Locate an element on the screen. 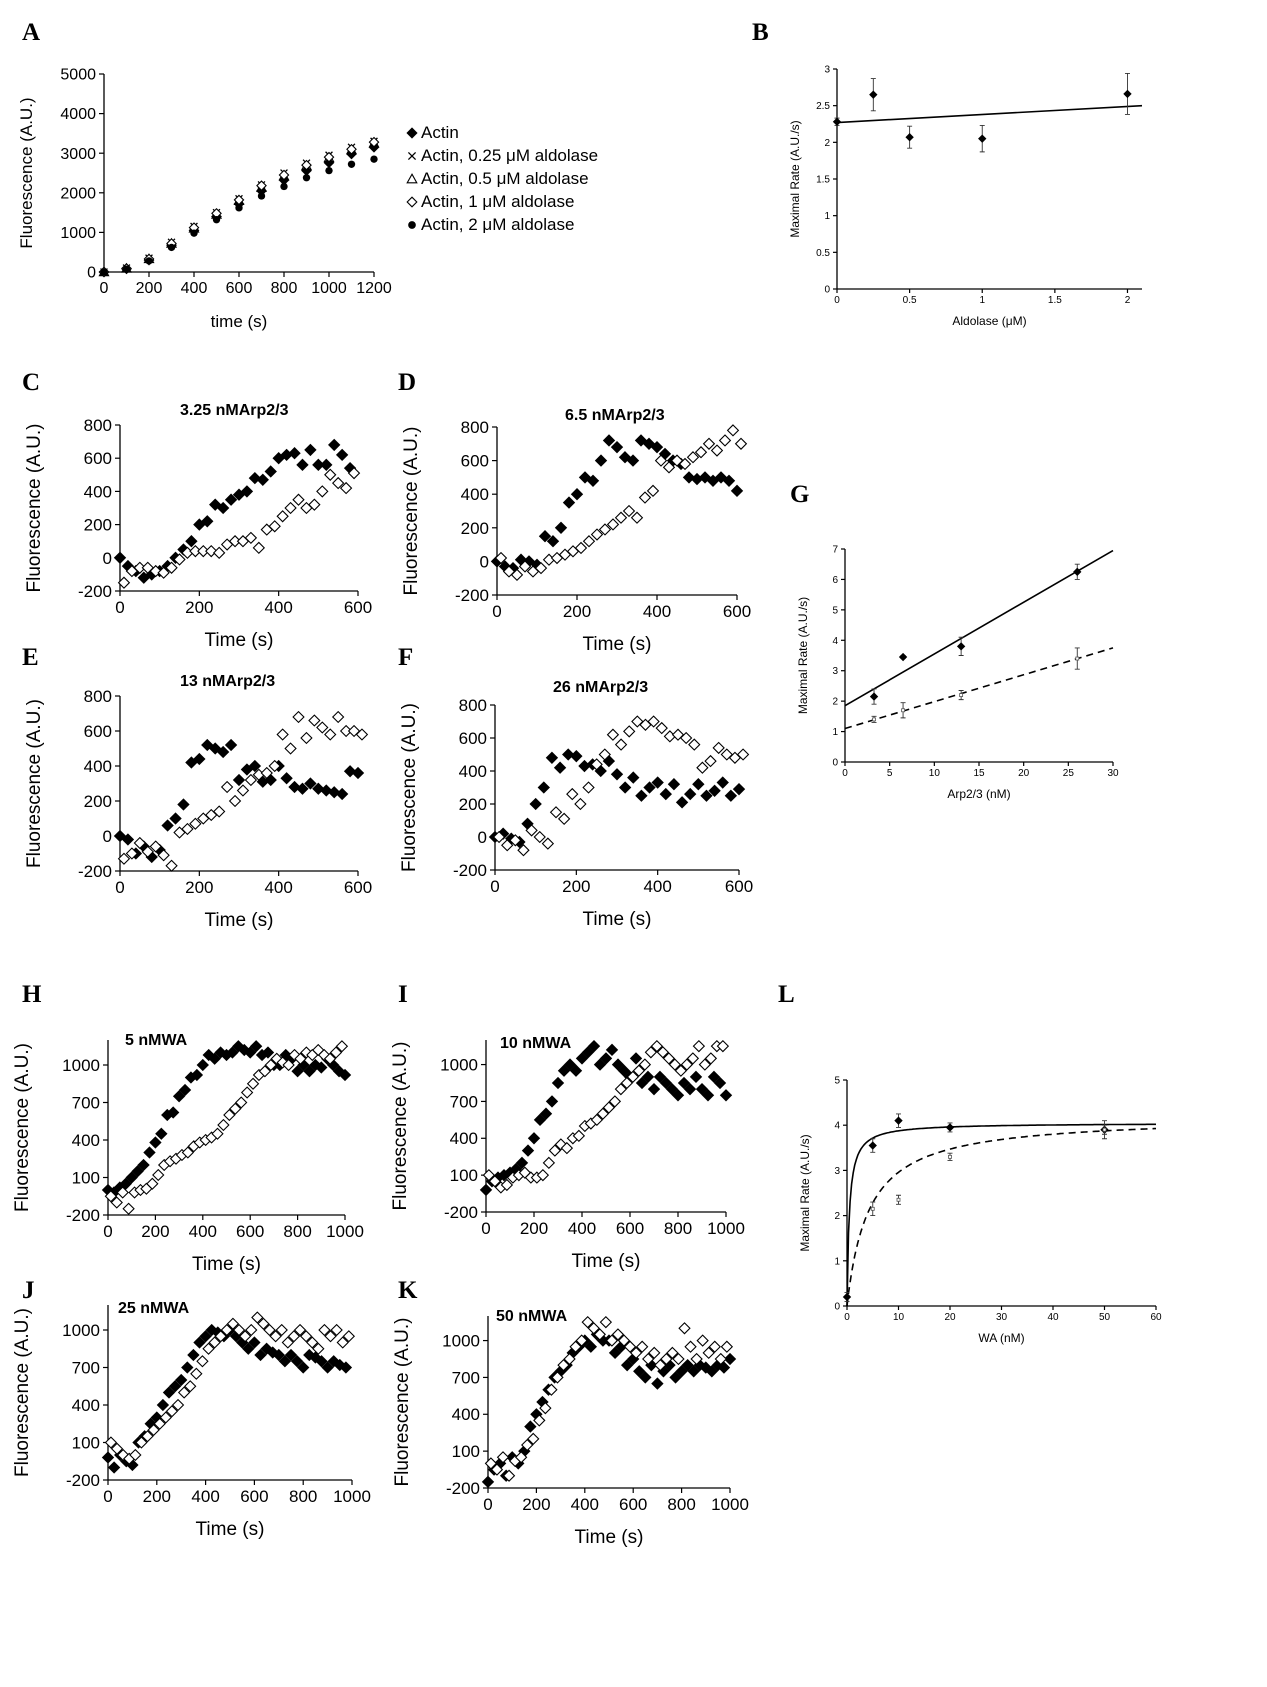  y-tick-label: 200 is located at coordinates (98, 525).